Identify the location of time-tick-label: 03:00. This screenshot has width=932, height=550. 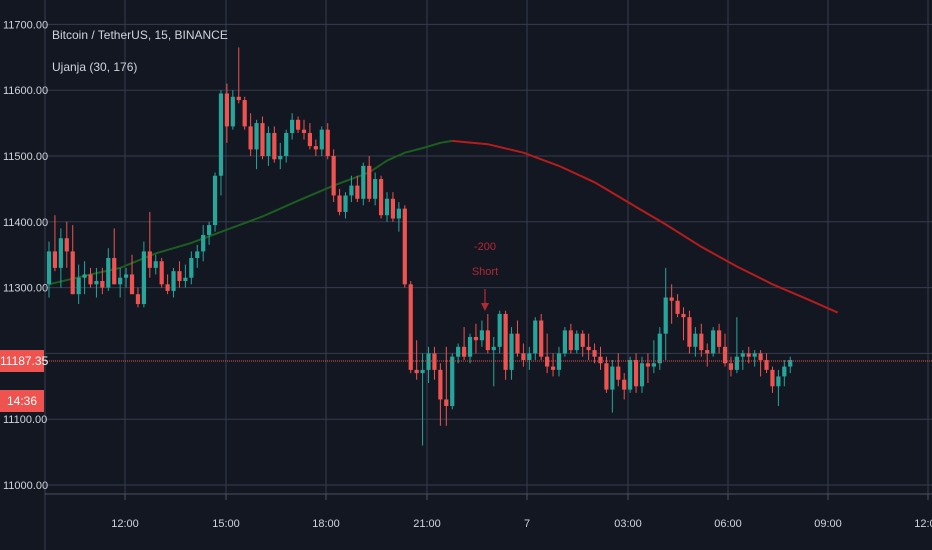
(628, 524).